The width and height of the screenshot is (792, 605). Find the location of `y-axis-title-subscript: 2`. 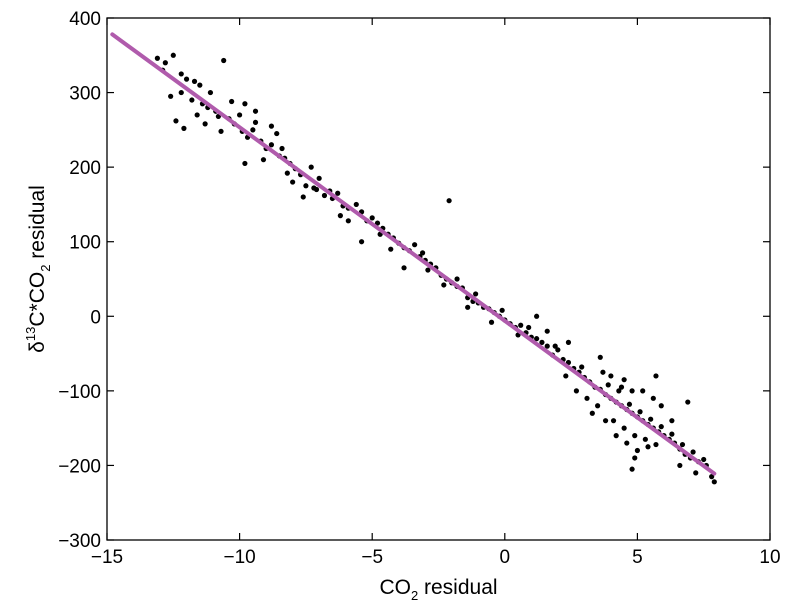

y-axis-title-subscript: 2 is located at coordinates (45, 268).